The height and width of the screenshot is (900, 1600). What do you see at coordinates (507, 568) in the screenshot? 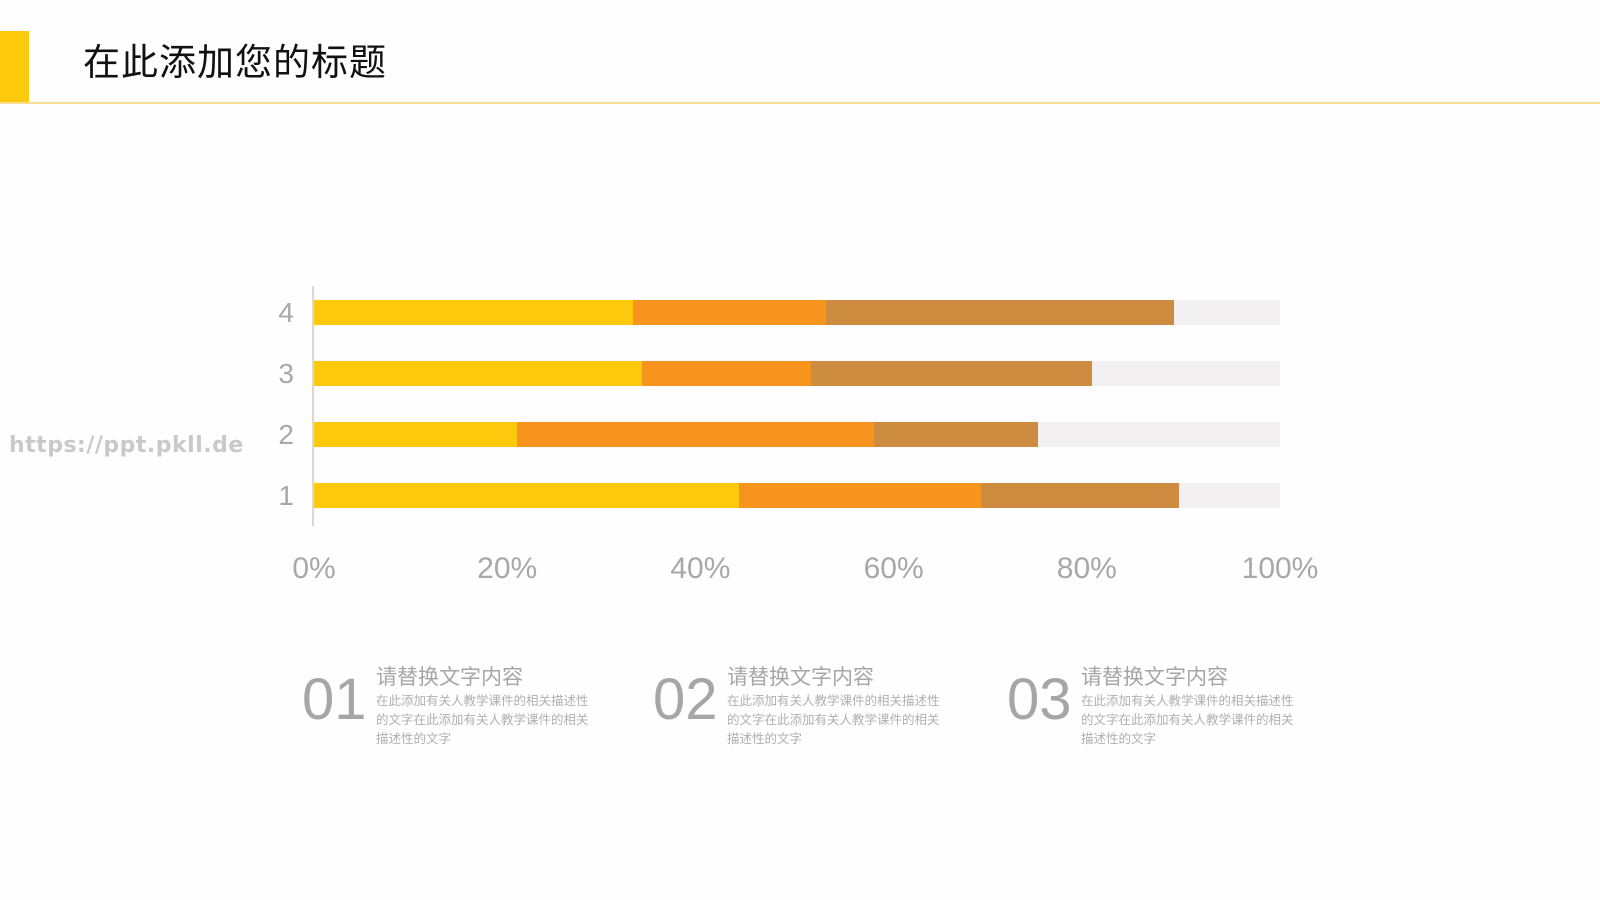
I see `x-tick-label: 20%` at bounding box center [507, 568].